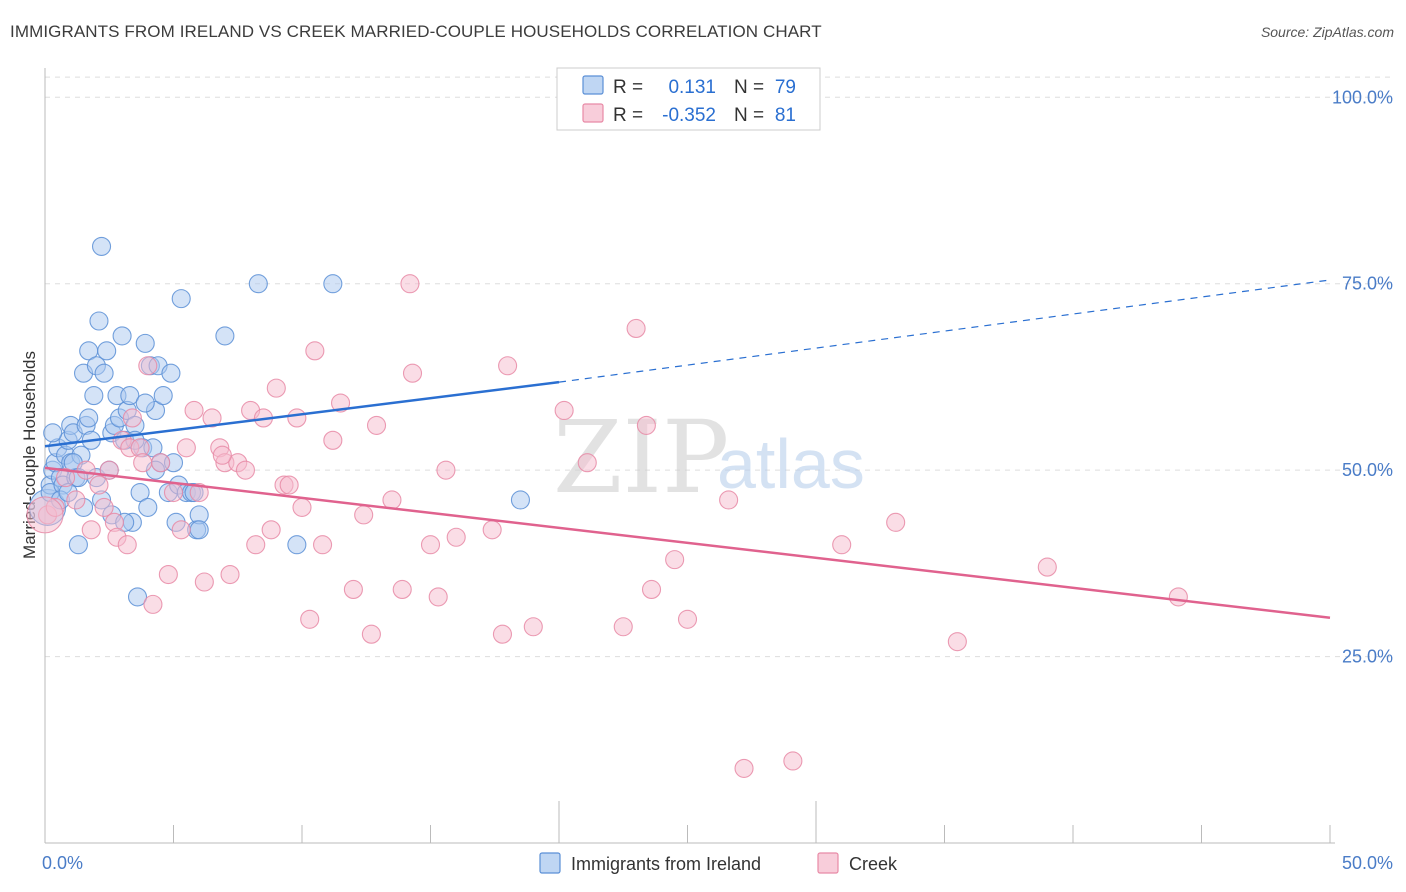  Describe the element at coordinates (1367, 863) in the screenshot. I see `x-tick-label-max: 50.0%` at that location.